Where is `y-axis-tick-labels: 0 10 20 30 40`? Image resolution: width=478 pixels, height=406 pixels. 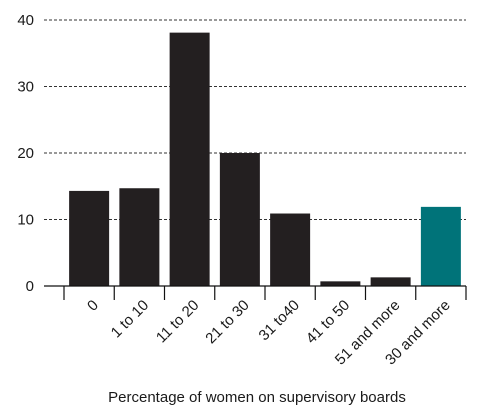 y-axis-tick-labels: 0 10 20 30 40 is located at coordinates (25, 153).